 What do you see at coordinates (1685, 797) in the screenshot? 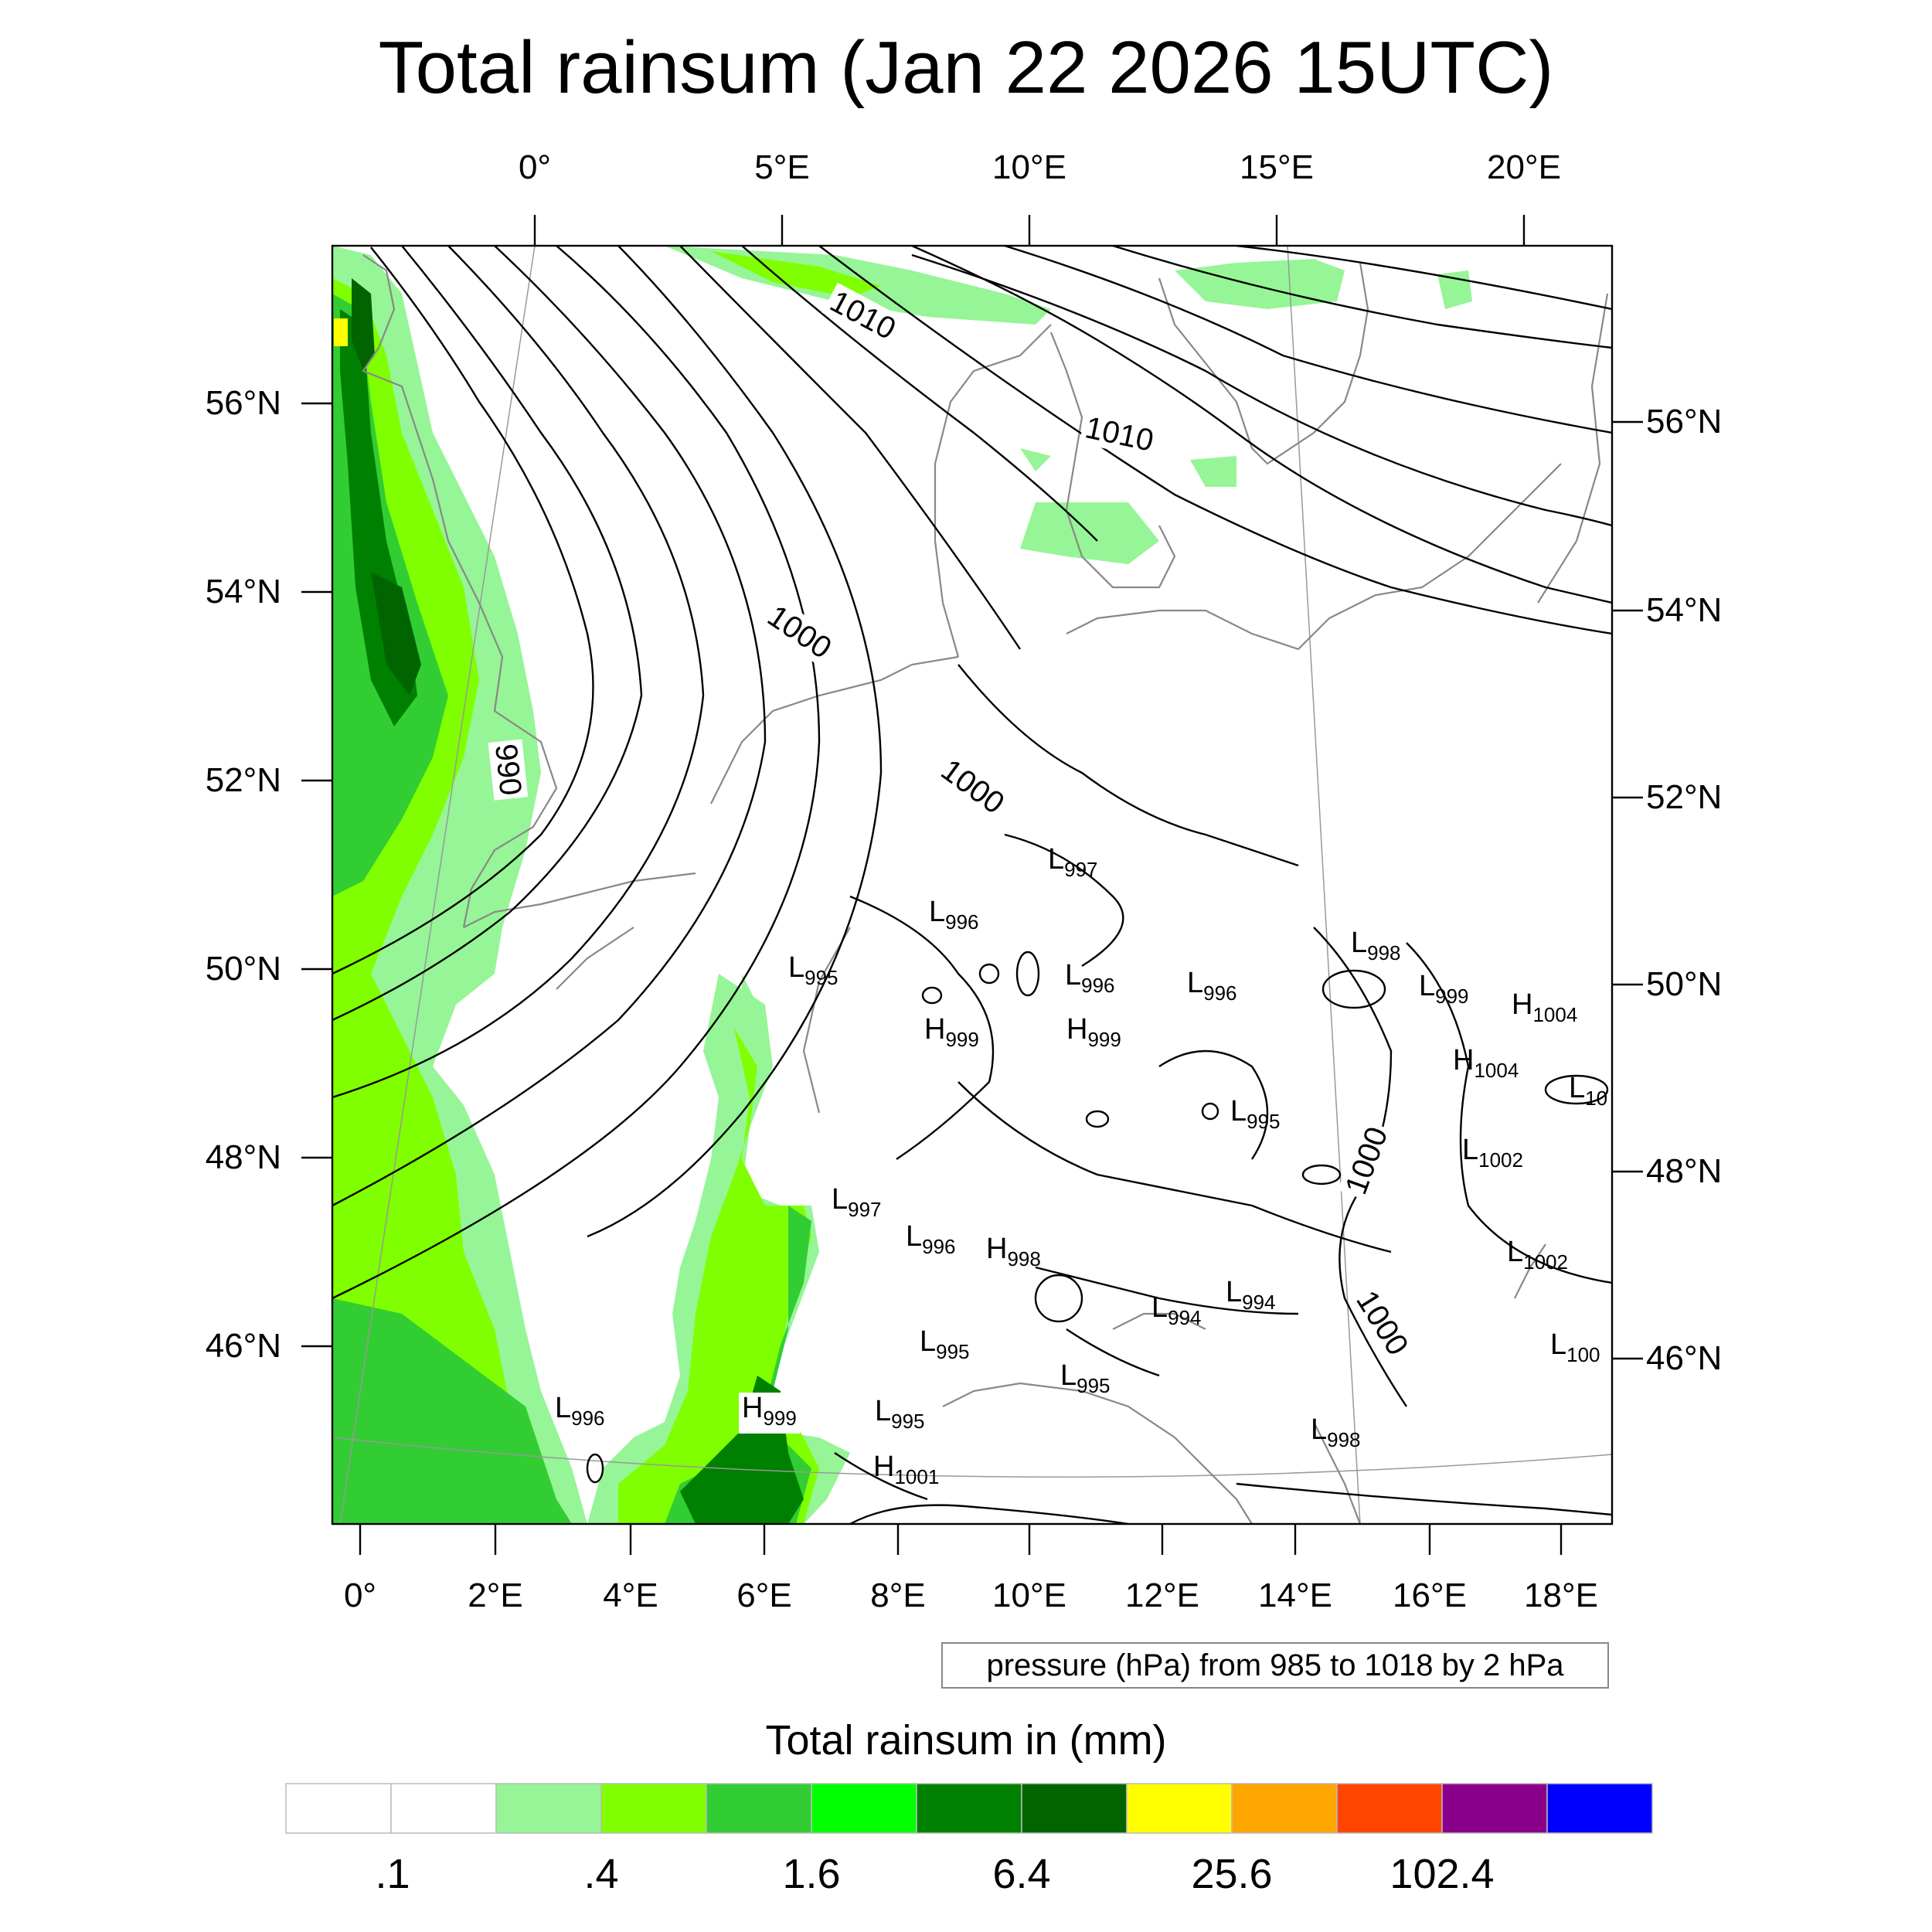
I see `right-lat-label: 52°N` at bounding box center [1685, 797].